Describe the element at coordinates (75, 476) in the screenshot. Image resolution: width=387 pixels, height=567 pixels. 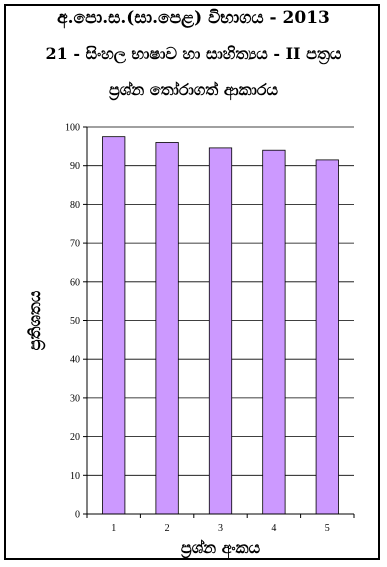
I see `y-tick-label: 10` at that location.